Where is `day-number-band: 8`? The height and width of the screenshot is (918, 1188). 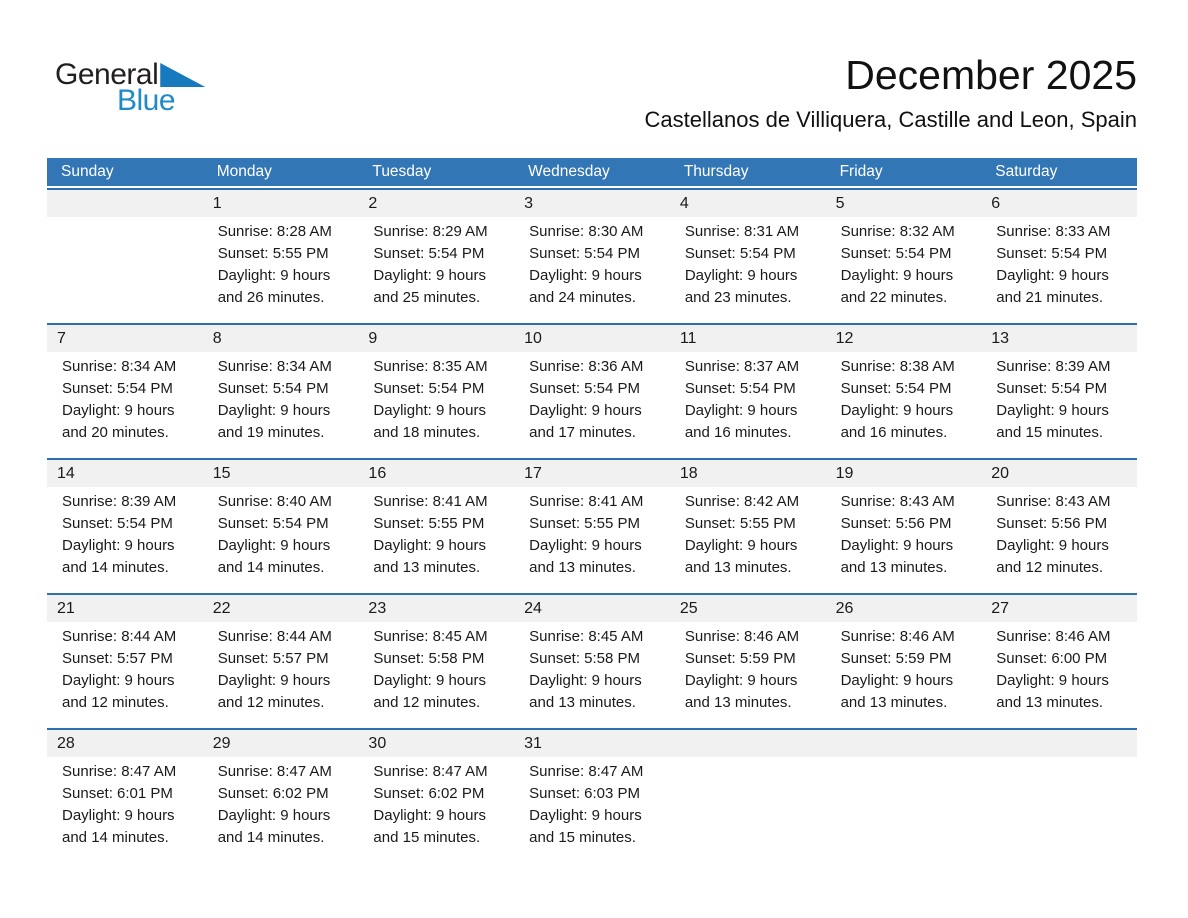
day-number-band: 8 is located at coordinates (280, 338).